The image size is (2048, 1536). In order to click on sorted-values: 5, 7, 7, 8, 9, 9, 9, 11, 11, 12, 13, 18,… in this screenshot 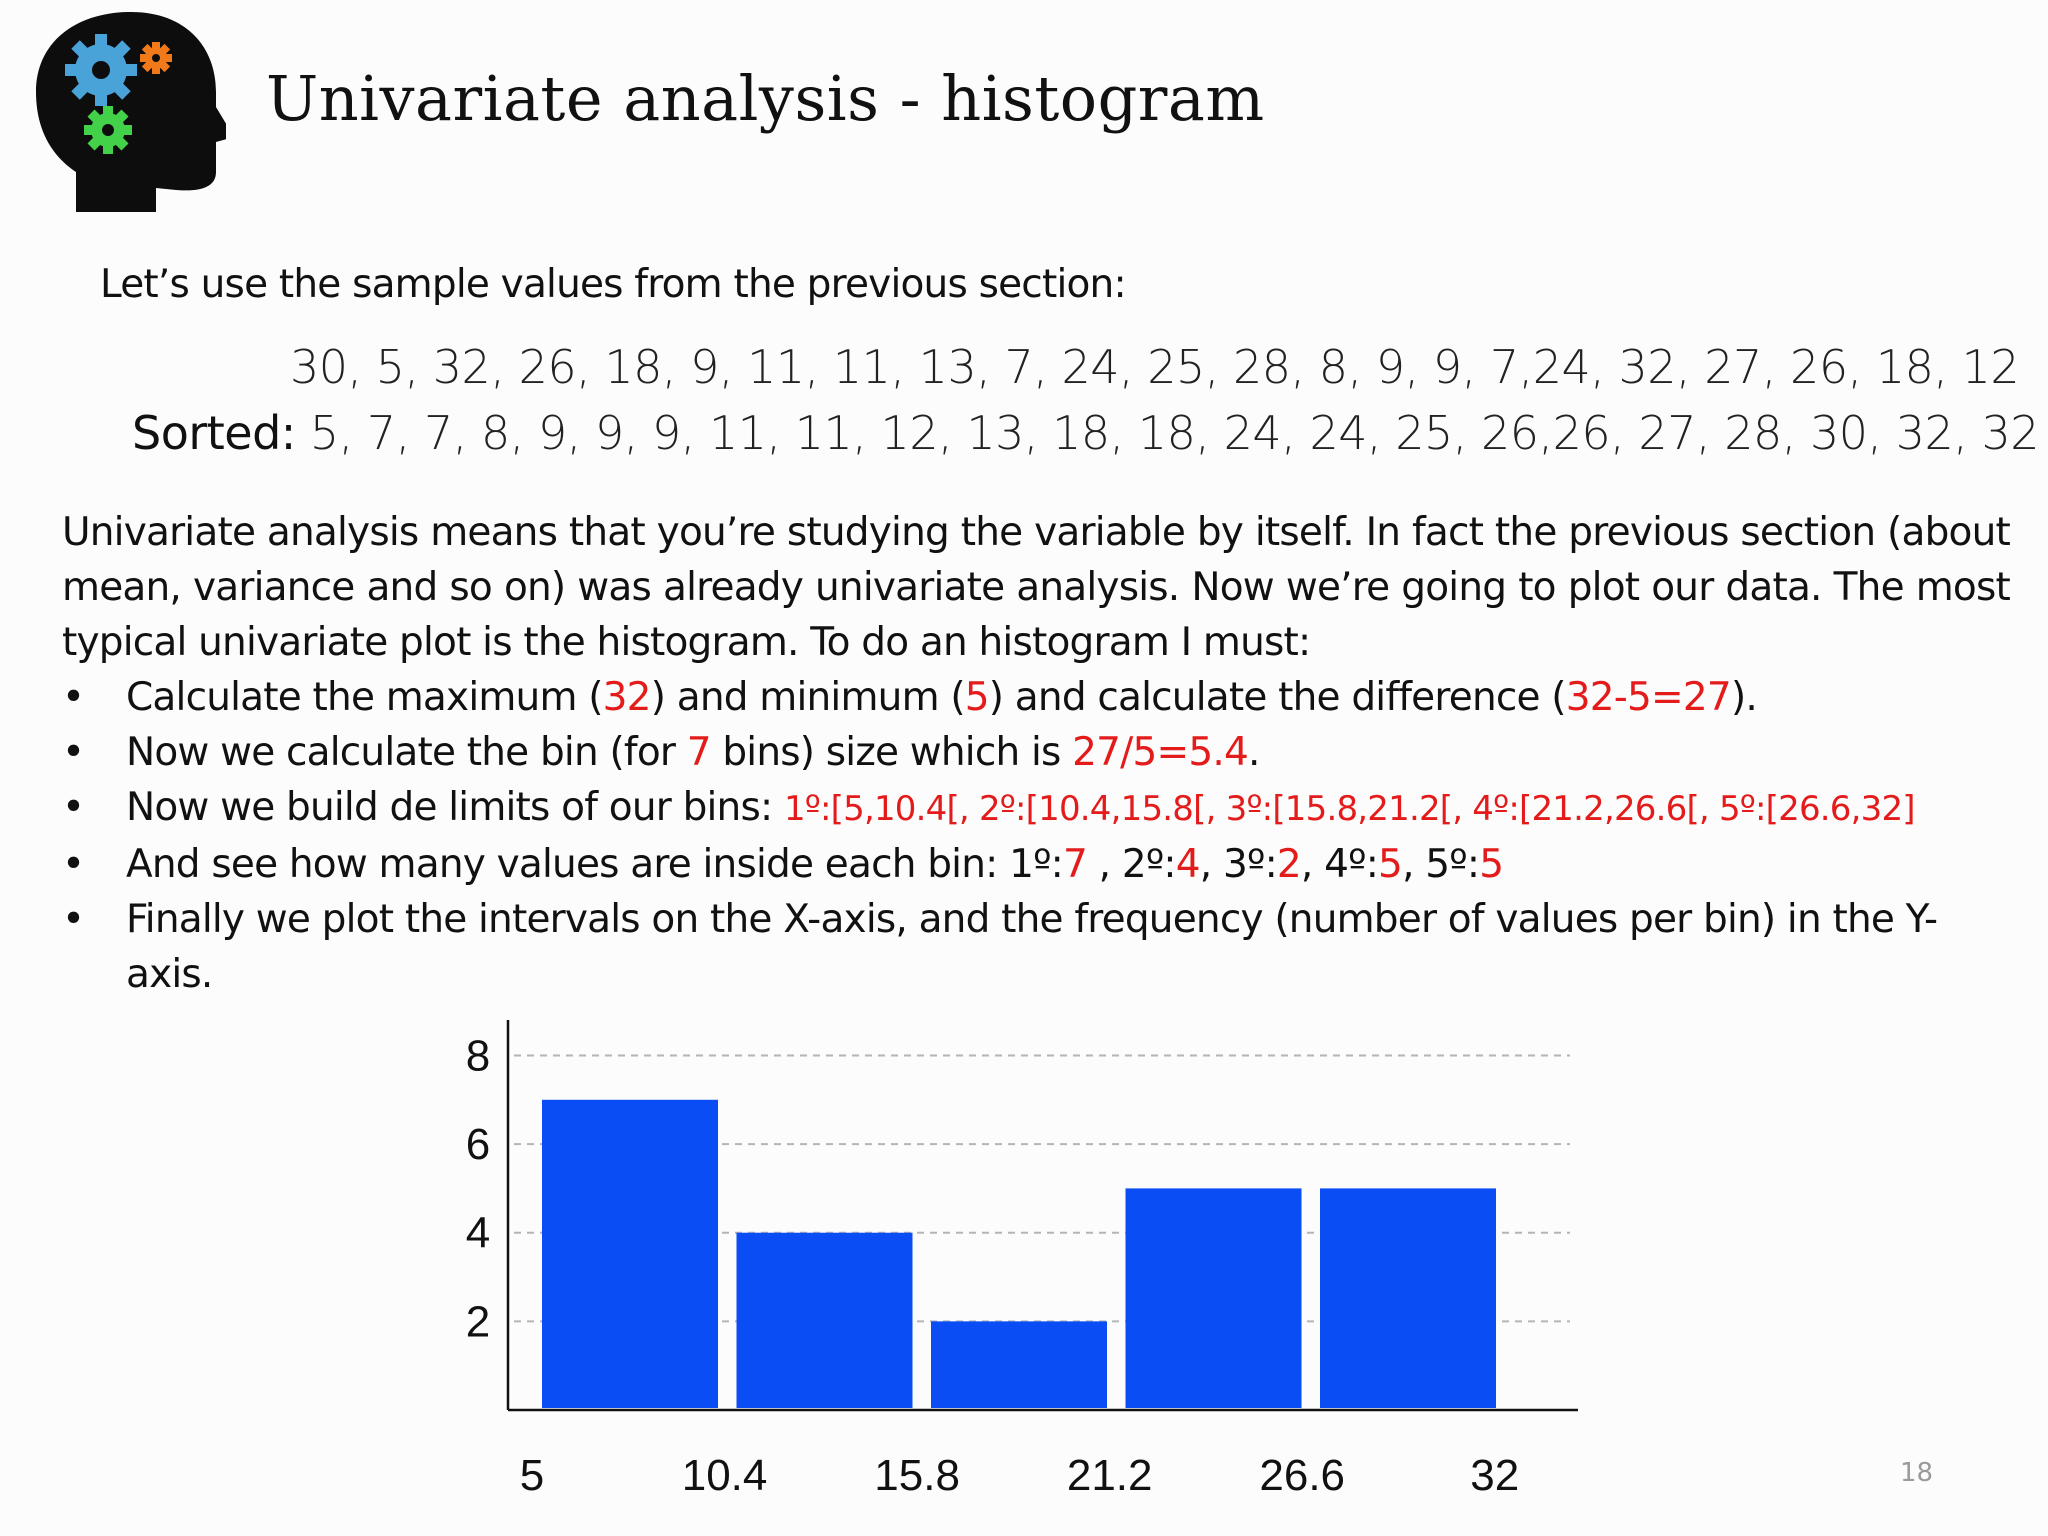, I will do `click(1174, 433)`.